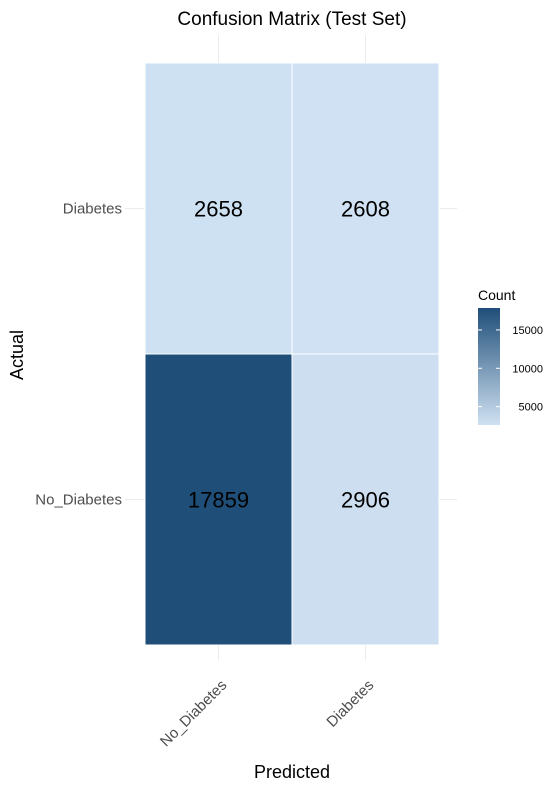  What do you see at coordinates (193, 713) in the screenshot?
I see `x-tick-label-no-diabetes: No_Diabetes` at bounding box center [193, 713].